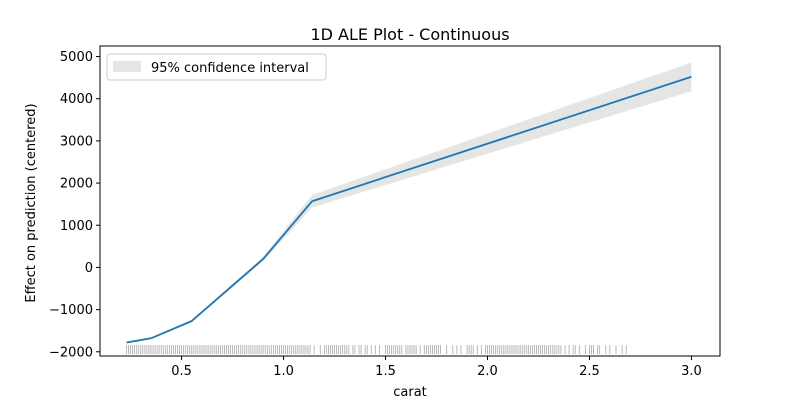  I want to click on y-axis-label: Effect on prediction (centered), so click(31, 202).